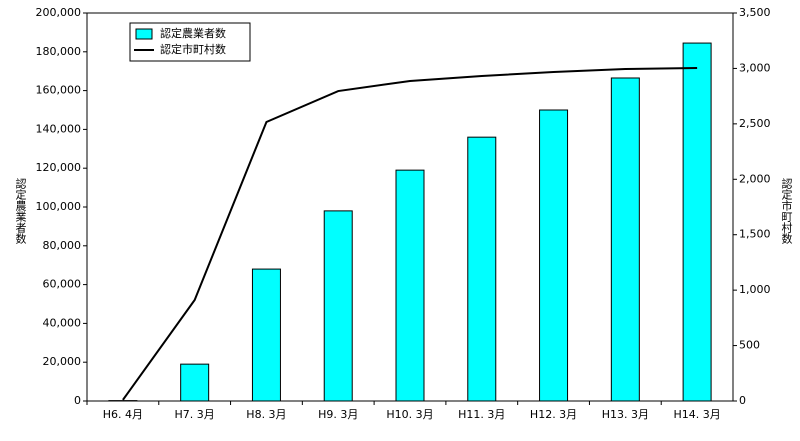 The width and height of the screenshot is (800, 441). I want to click on y2-tick-label: 1,500, so click(755, 234).